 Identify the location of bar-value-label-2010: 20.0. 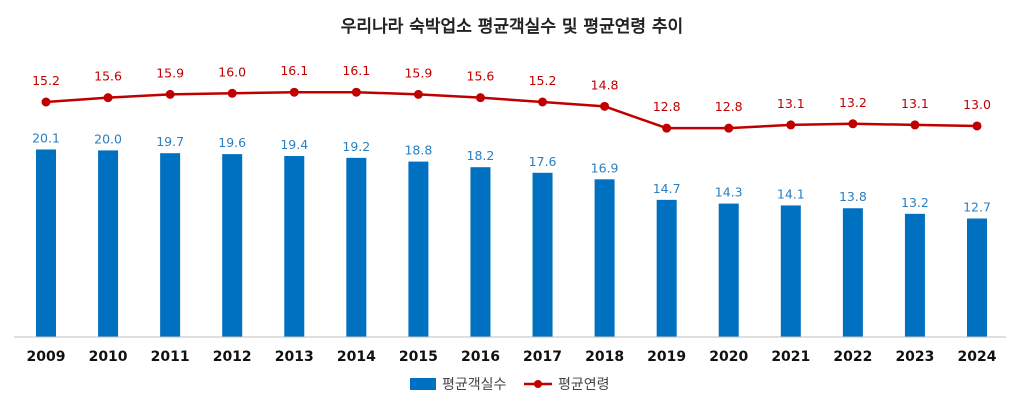
(108, 138).